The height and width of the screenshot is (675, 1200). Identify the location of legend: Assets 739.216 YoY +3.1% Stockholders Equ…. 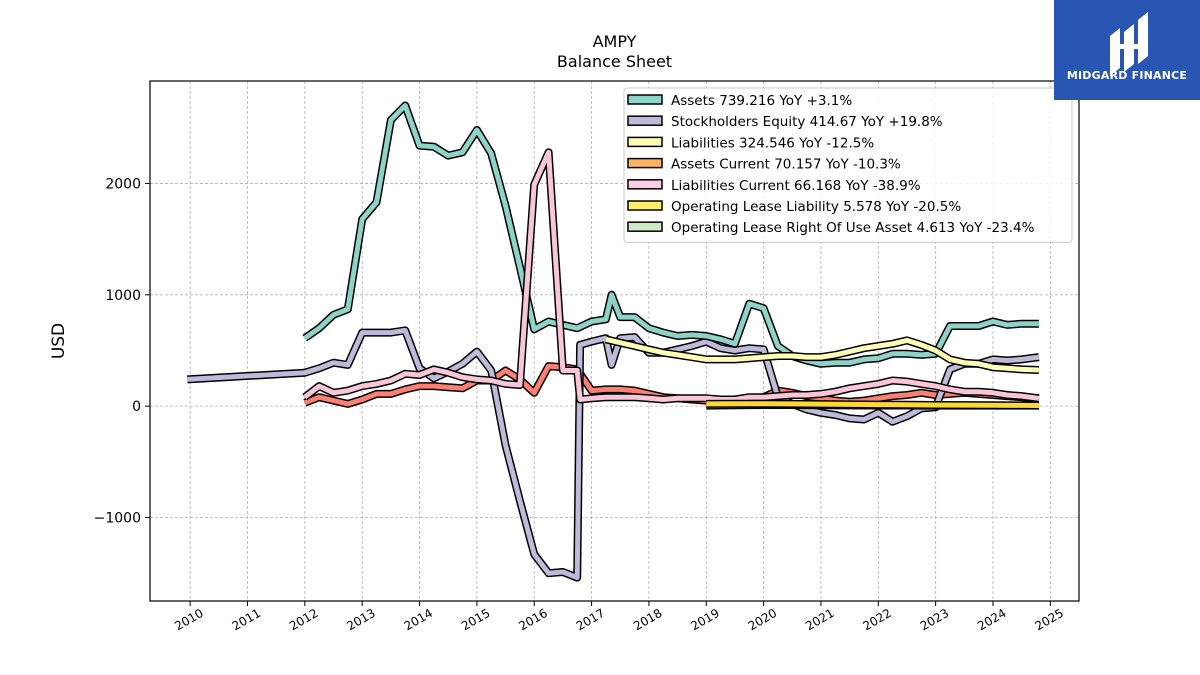
(848, 165).